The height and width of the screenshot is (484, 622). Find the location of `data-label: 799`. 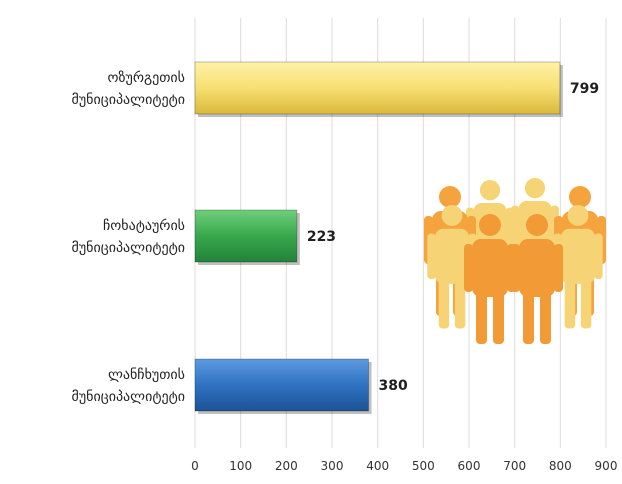

data-label: 799 is located at coordinates (584, 89).